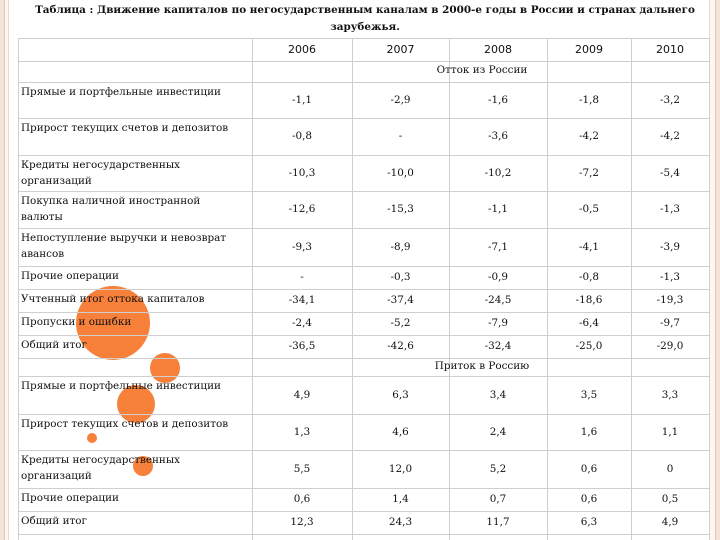  Describe the element at coordinates (670, 395) in the screenshot. I see `table-cell: 3,3` at that location.